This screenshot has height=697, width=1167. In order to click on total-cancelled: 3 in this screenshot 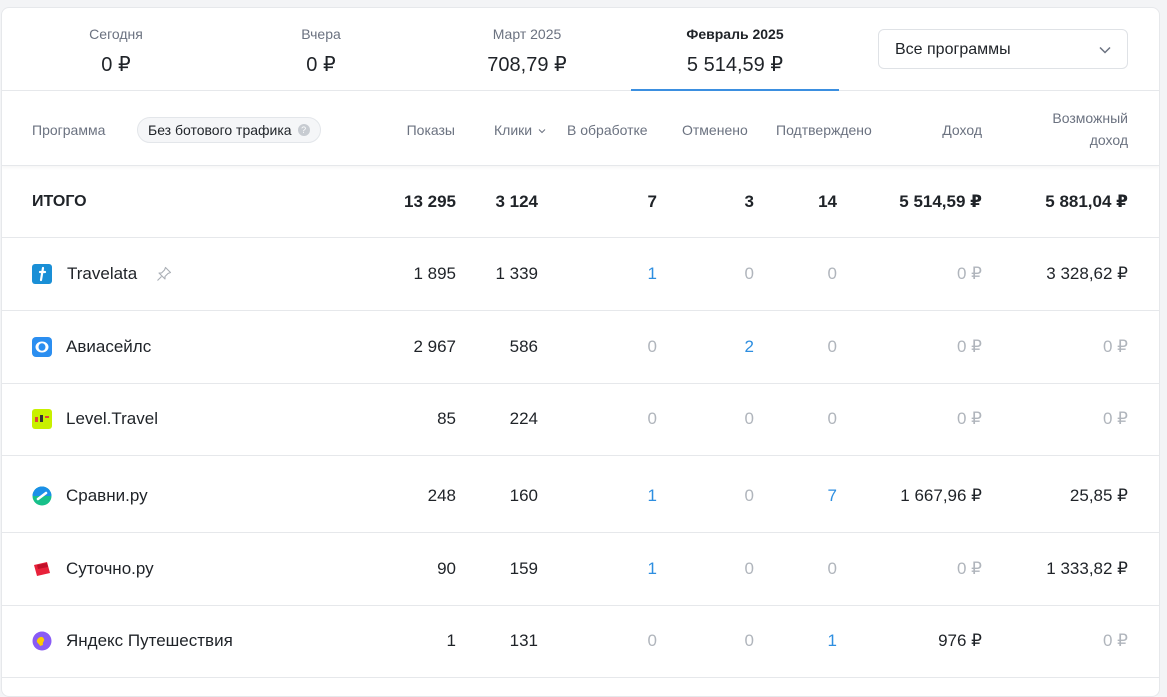, I will do `click(749, 201)`.